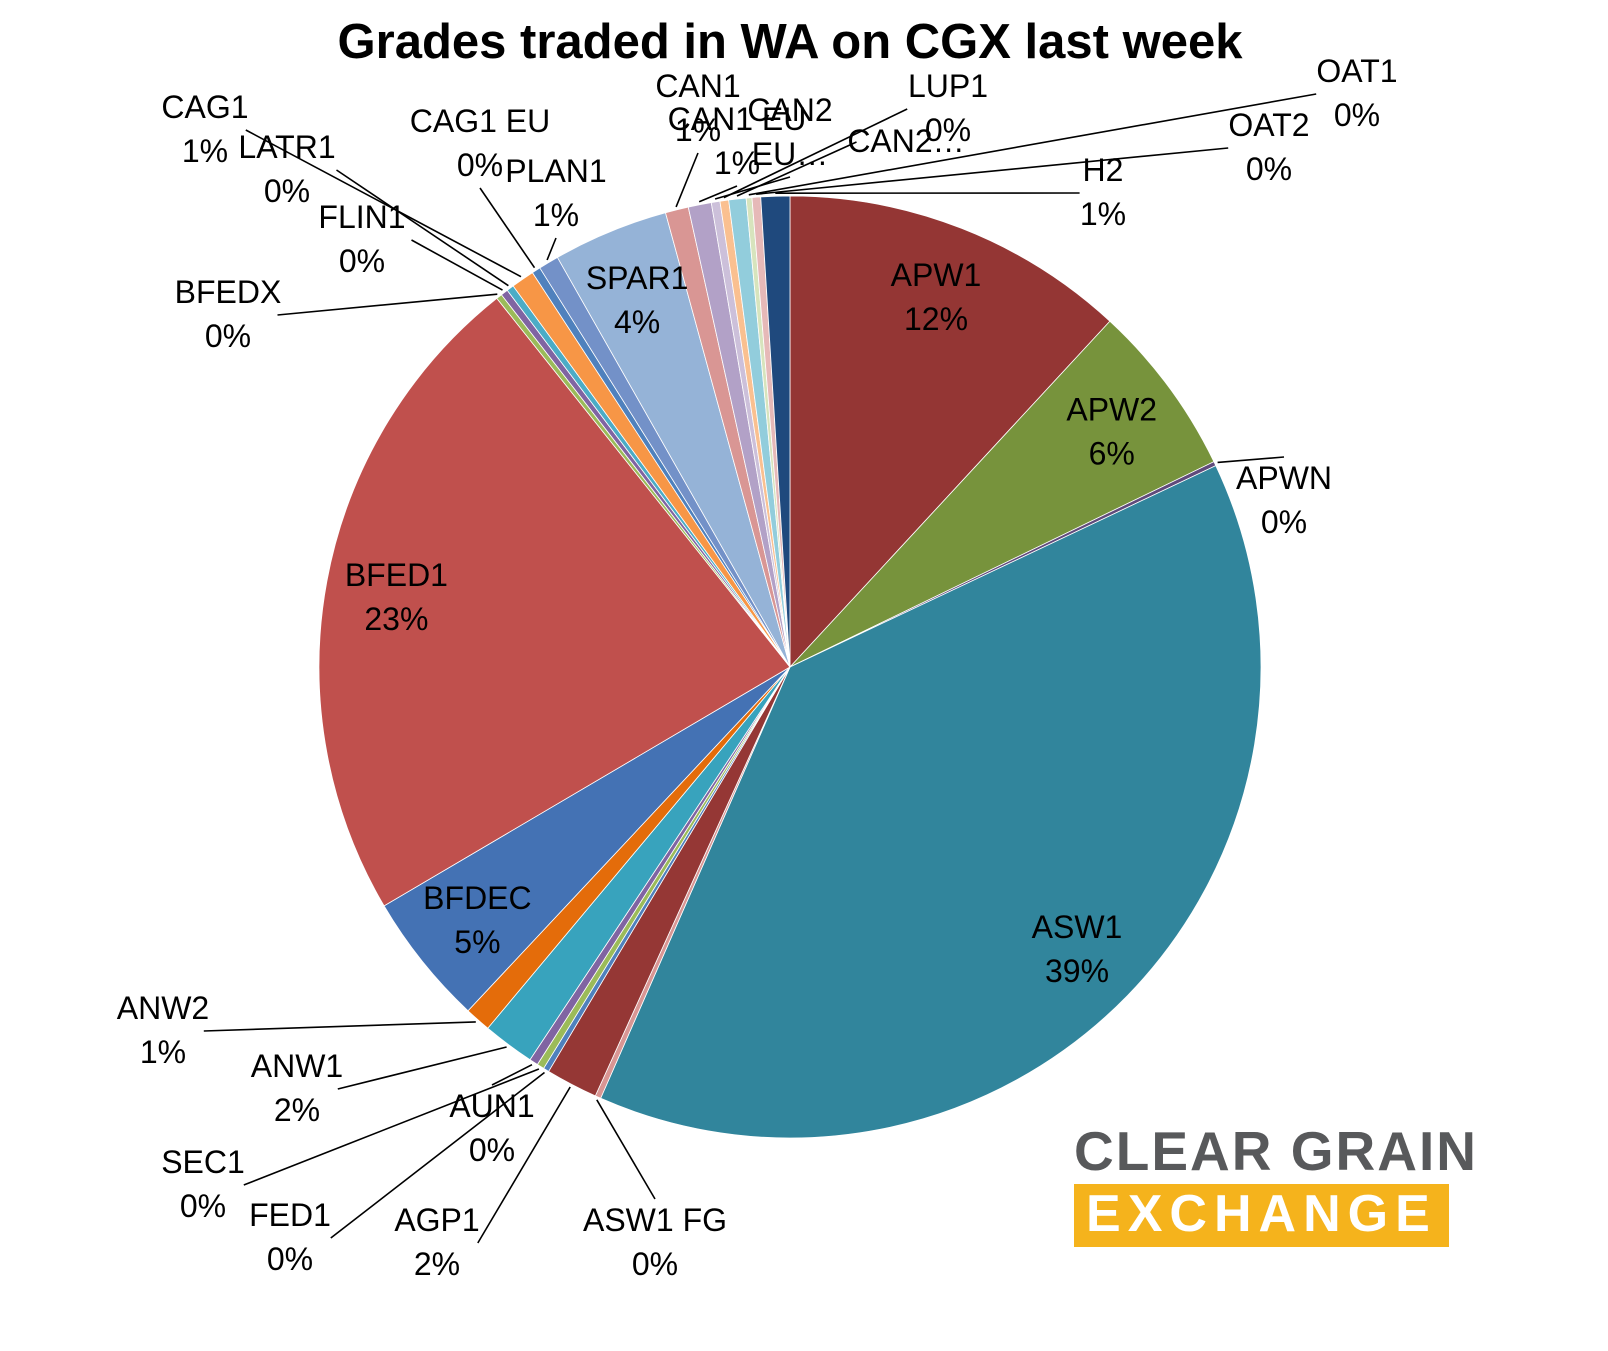  What do you see at coordinates (992, 171) in the screenshot?
I see `leader-line-OAT2` at bounding box center [992, 171].